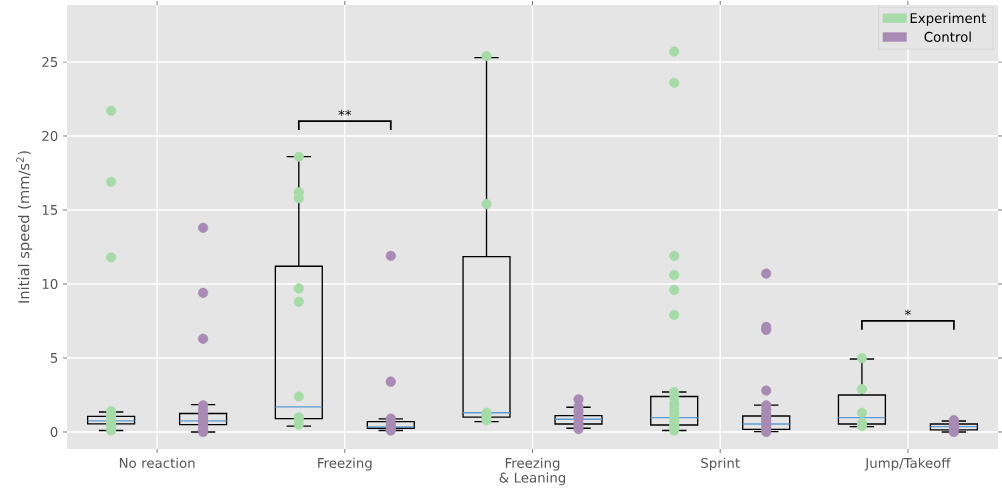 The image size is (1002, 490). Describe the element at coordinates (157, 463) in the screenshot. I see `x-tick-label: No reaction` at that location.